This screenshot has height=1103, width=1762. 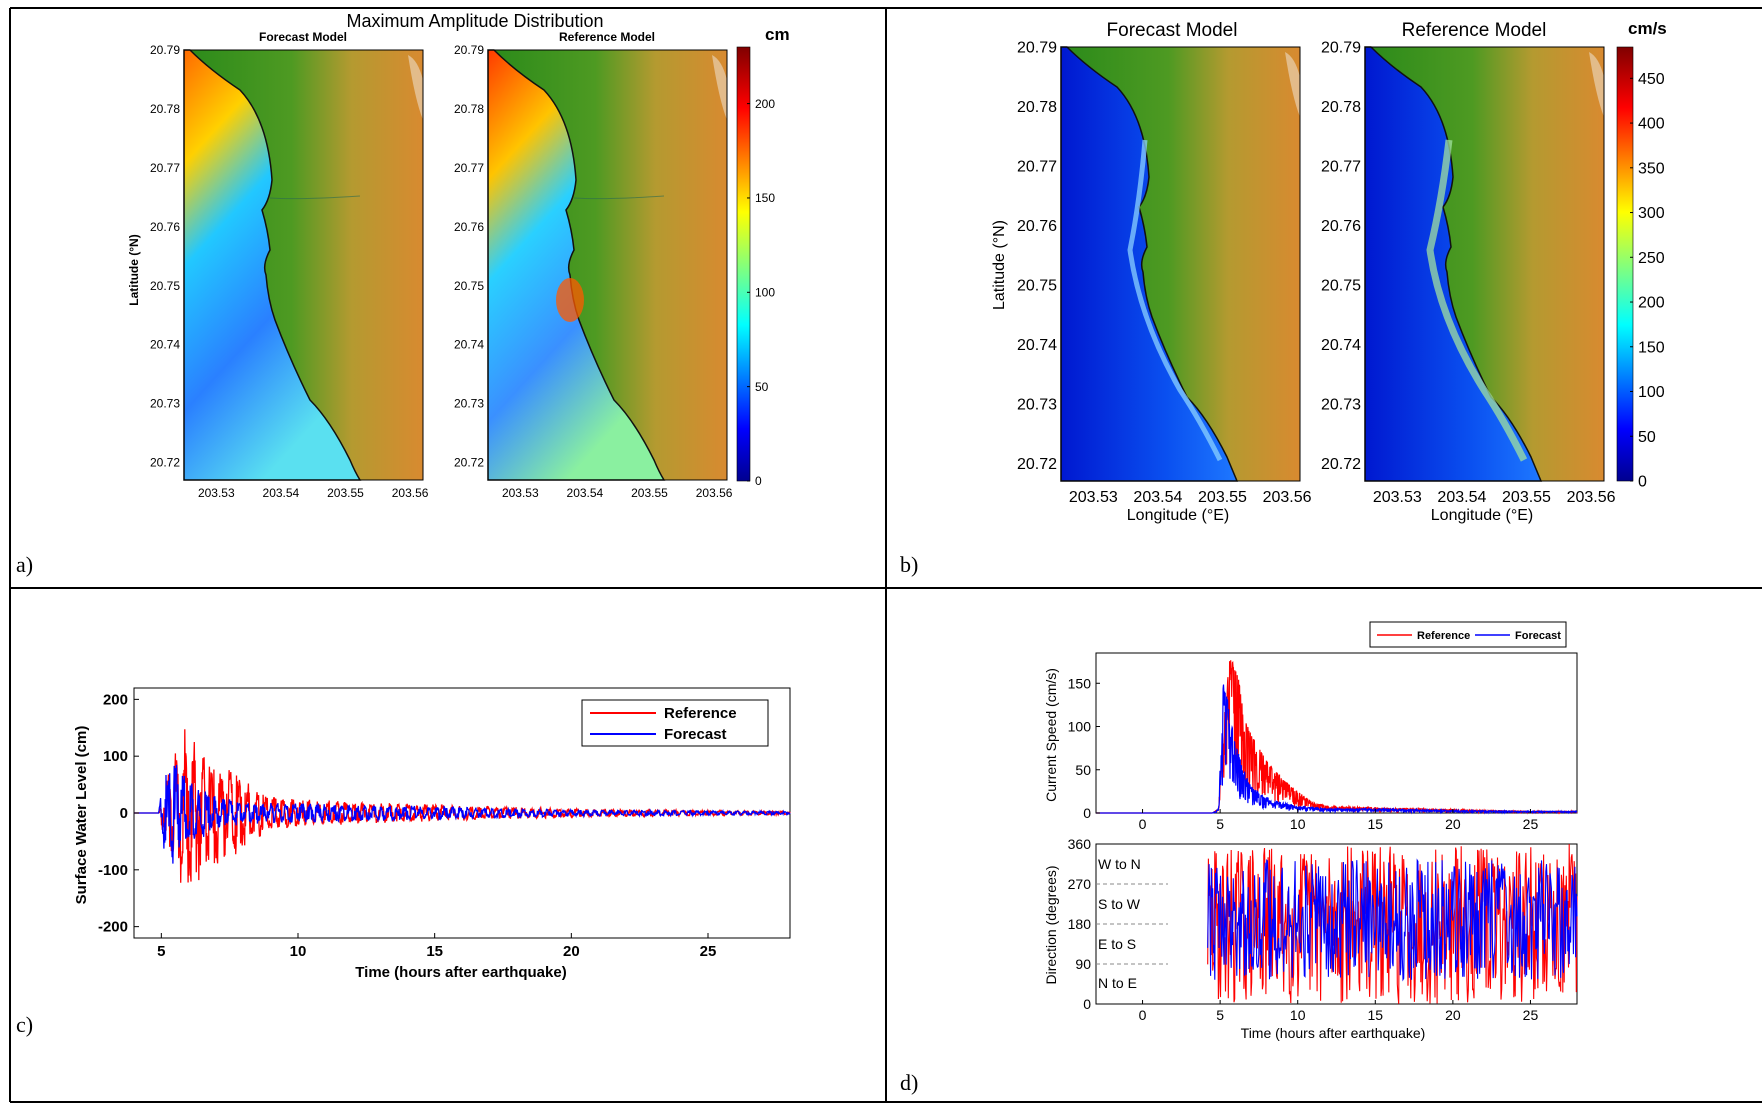 What do you see at coordinates (571, 951) in the screenshot?
I see `panel-c-xtick-label: 20` at bounding box center [571, 951].